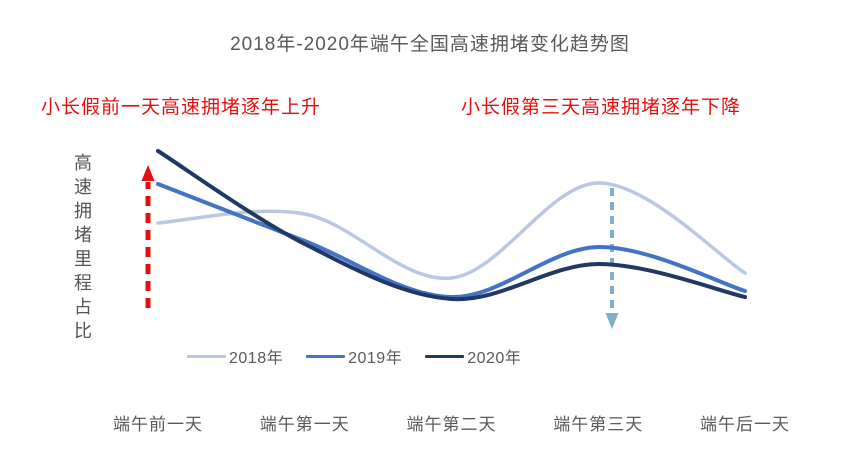 The height and width of the screenshot is (470, 860). I want to click on y-axis-label: 高速拥堵里程占比, so click(82, 249).